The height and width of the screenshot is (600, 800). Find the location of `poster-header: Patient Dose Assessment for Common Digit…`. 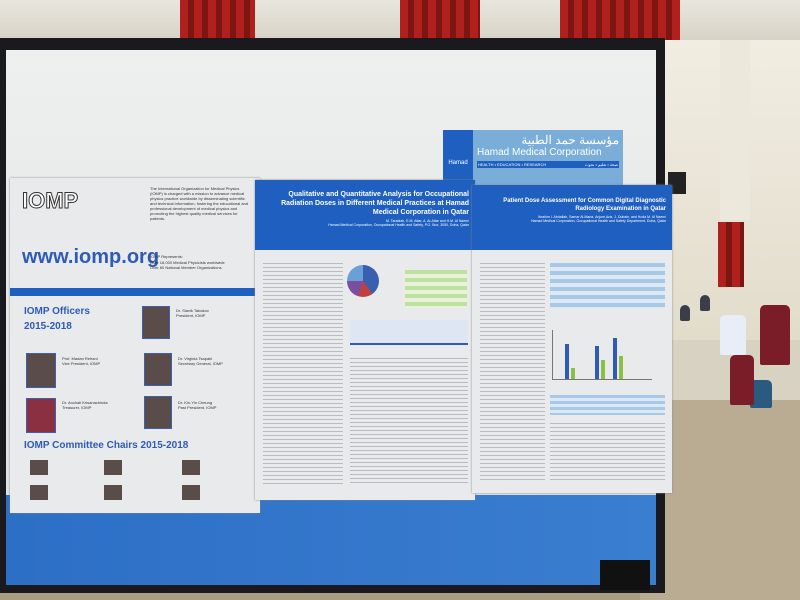

poster-header: Patient Dose Assessment for Common Digit… is located at coordinates (572, 217).